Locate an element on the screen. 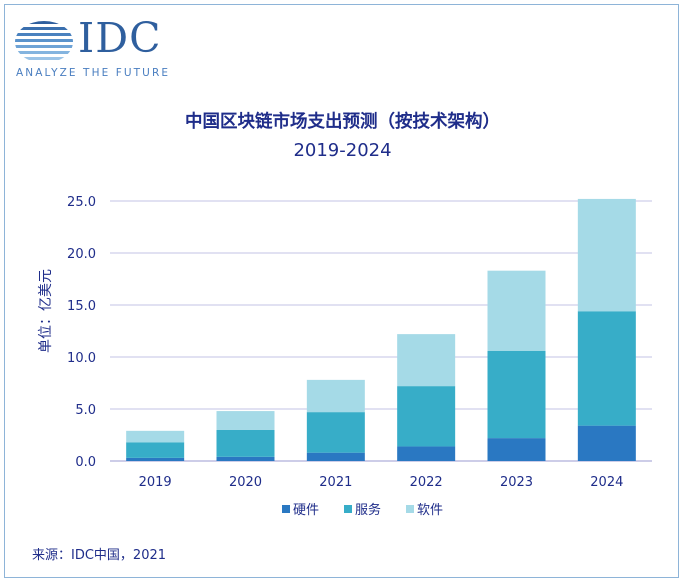 This screenshot has width=685, height=584. source-note: 来源：IDC中国，2021 is located at coordinates (99, 555).